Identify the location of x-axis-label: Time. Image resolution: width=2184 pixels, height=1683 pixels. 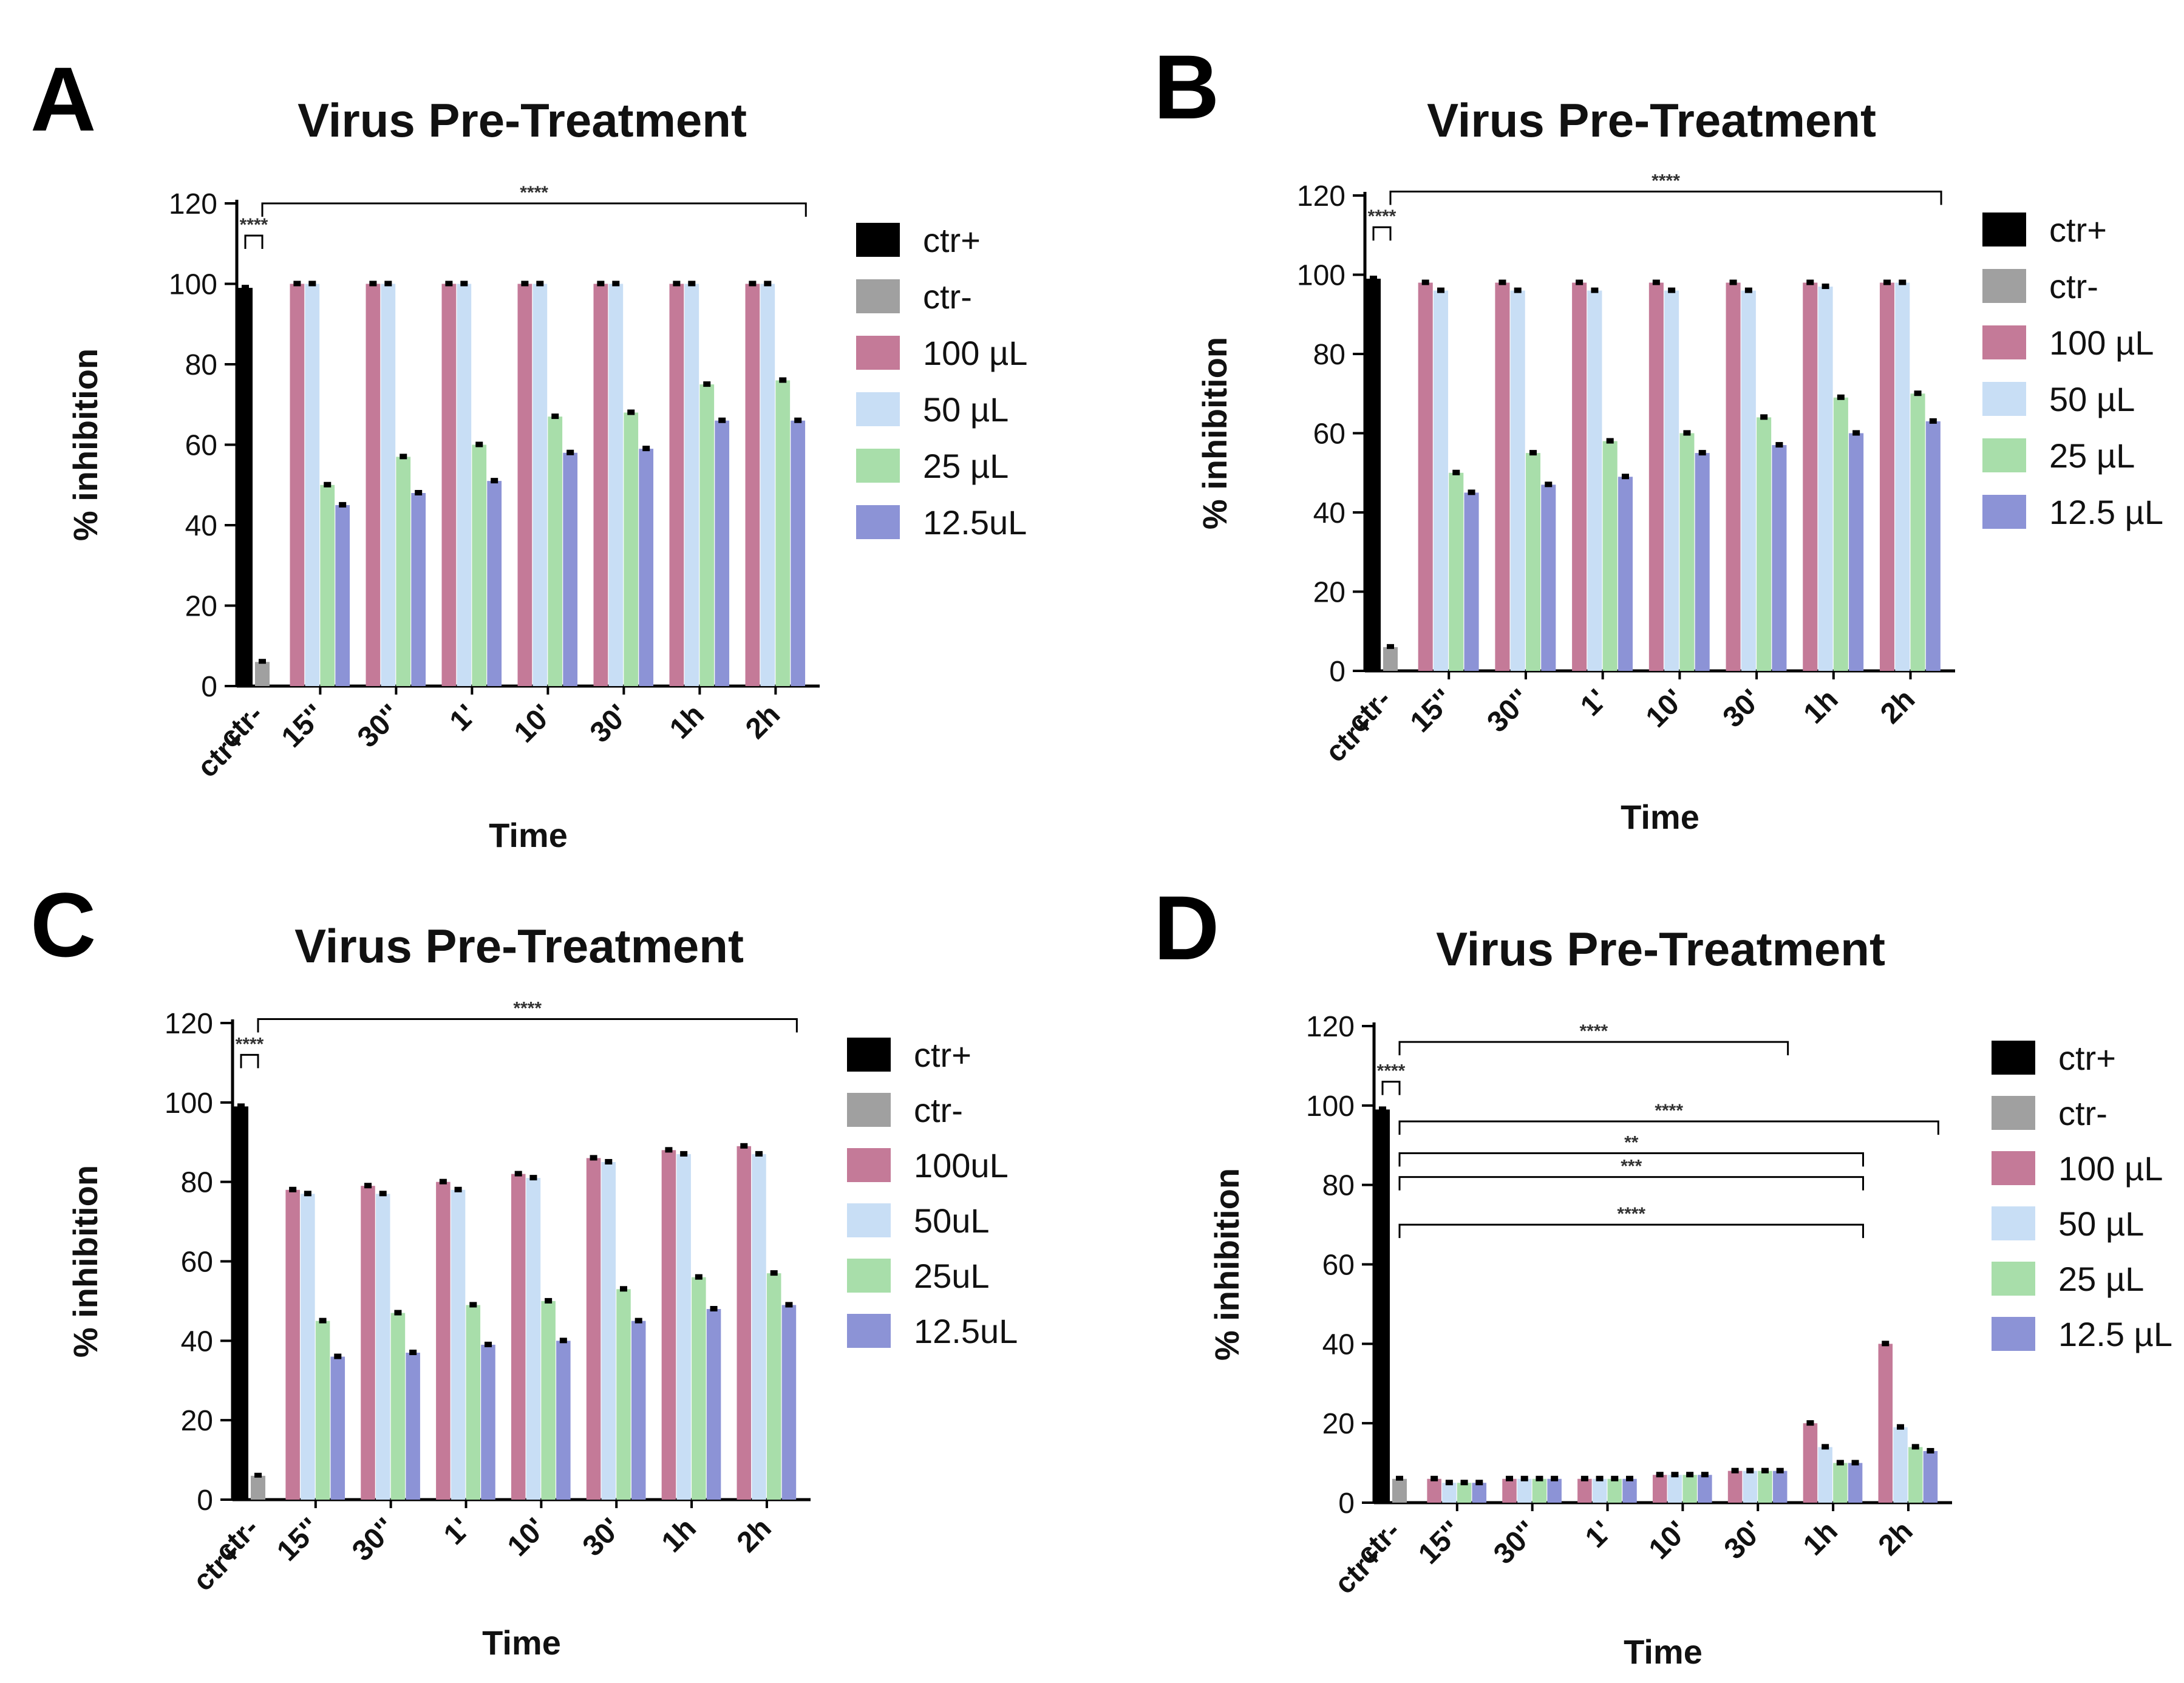
(528, 835).